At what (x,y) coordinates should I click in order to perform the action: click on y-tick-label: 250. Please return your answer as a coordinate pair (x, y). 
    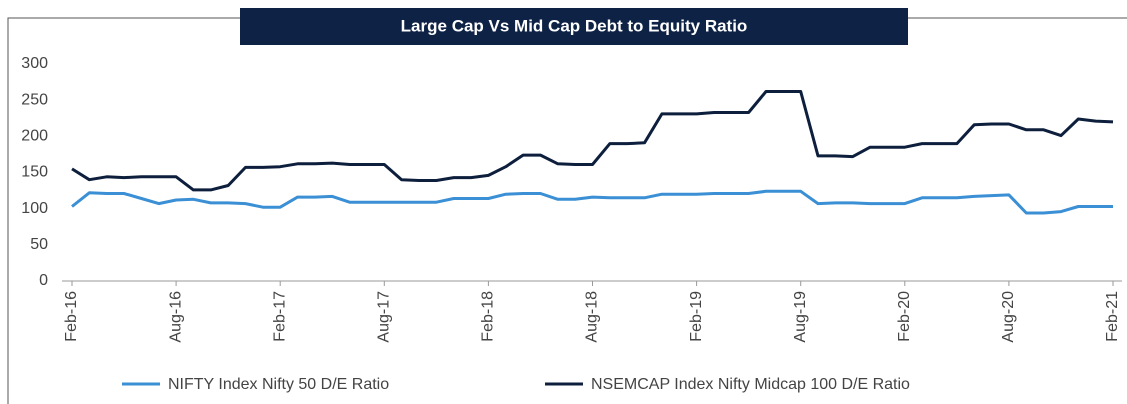
    Looking at the image, I should click on (34, 99).